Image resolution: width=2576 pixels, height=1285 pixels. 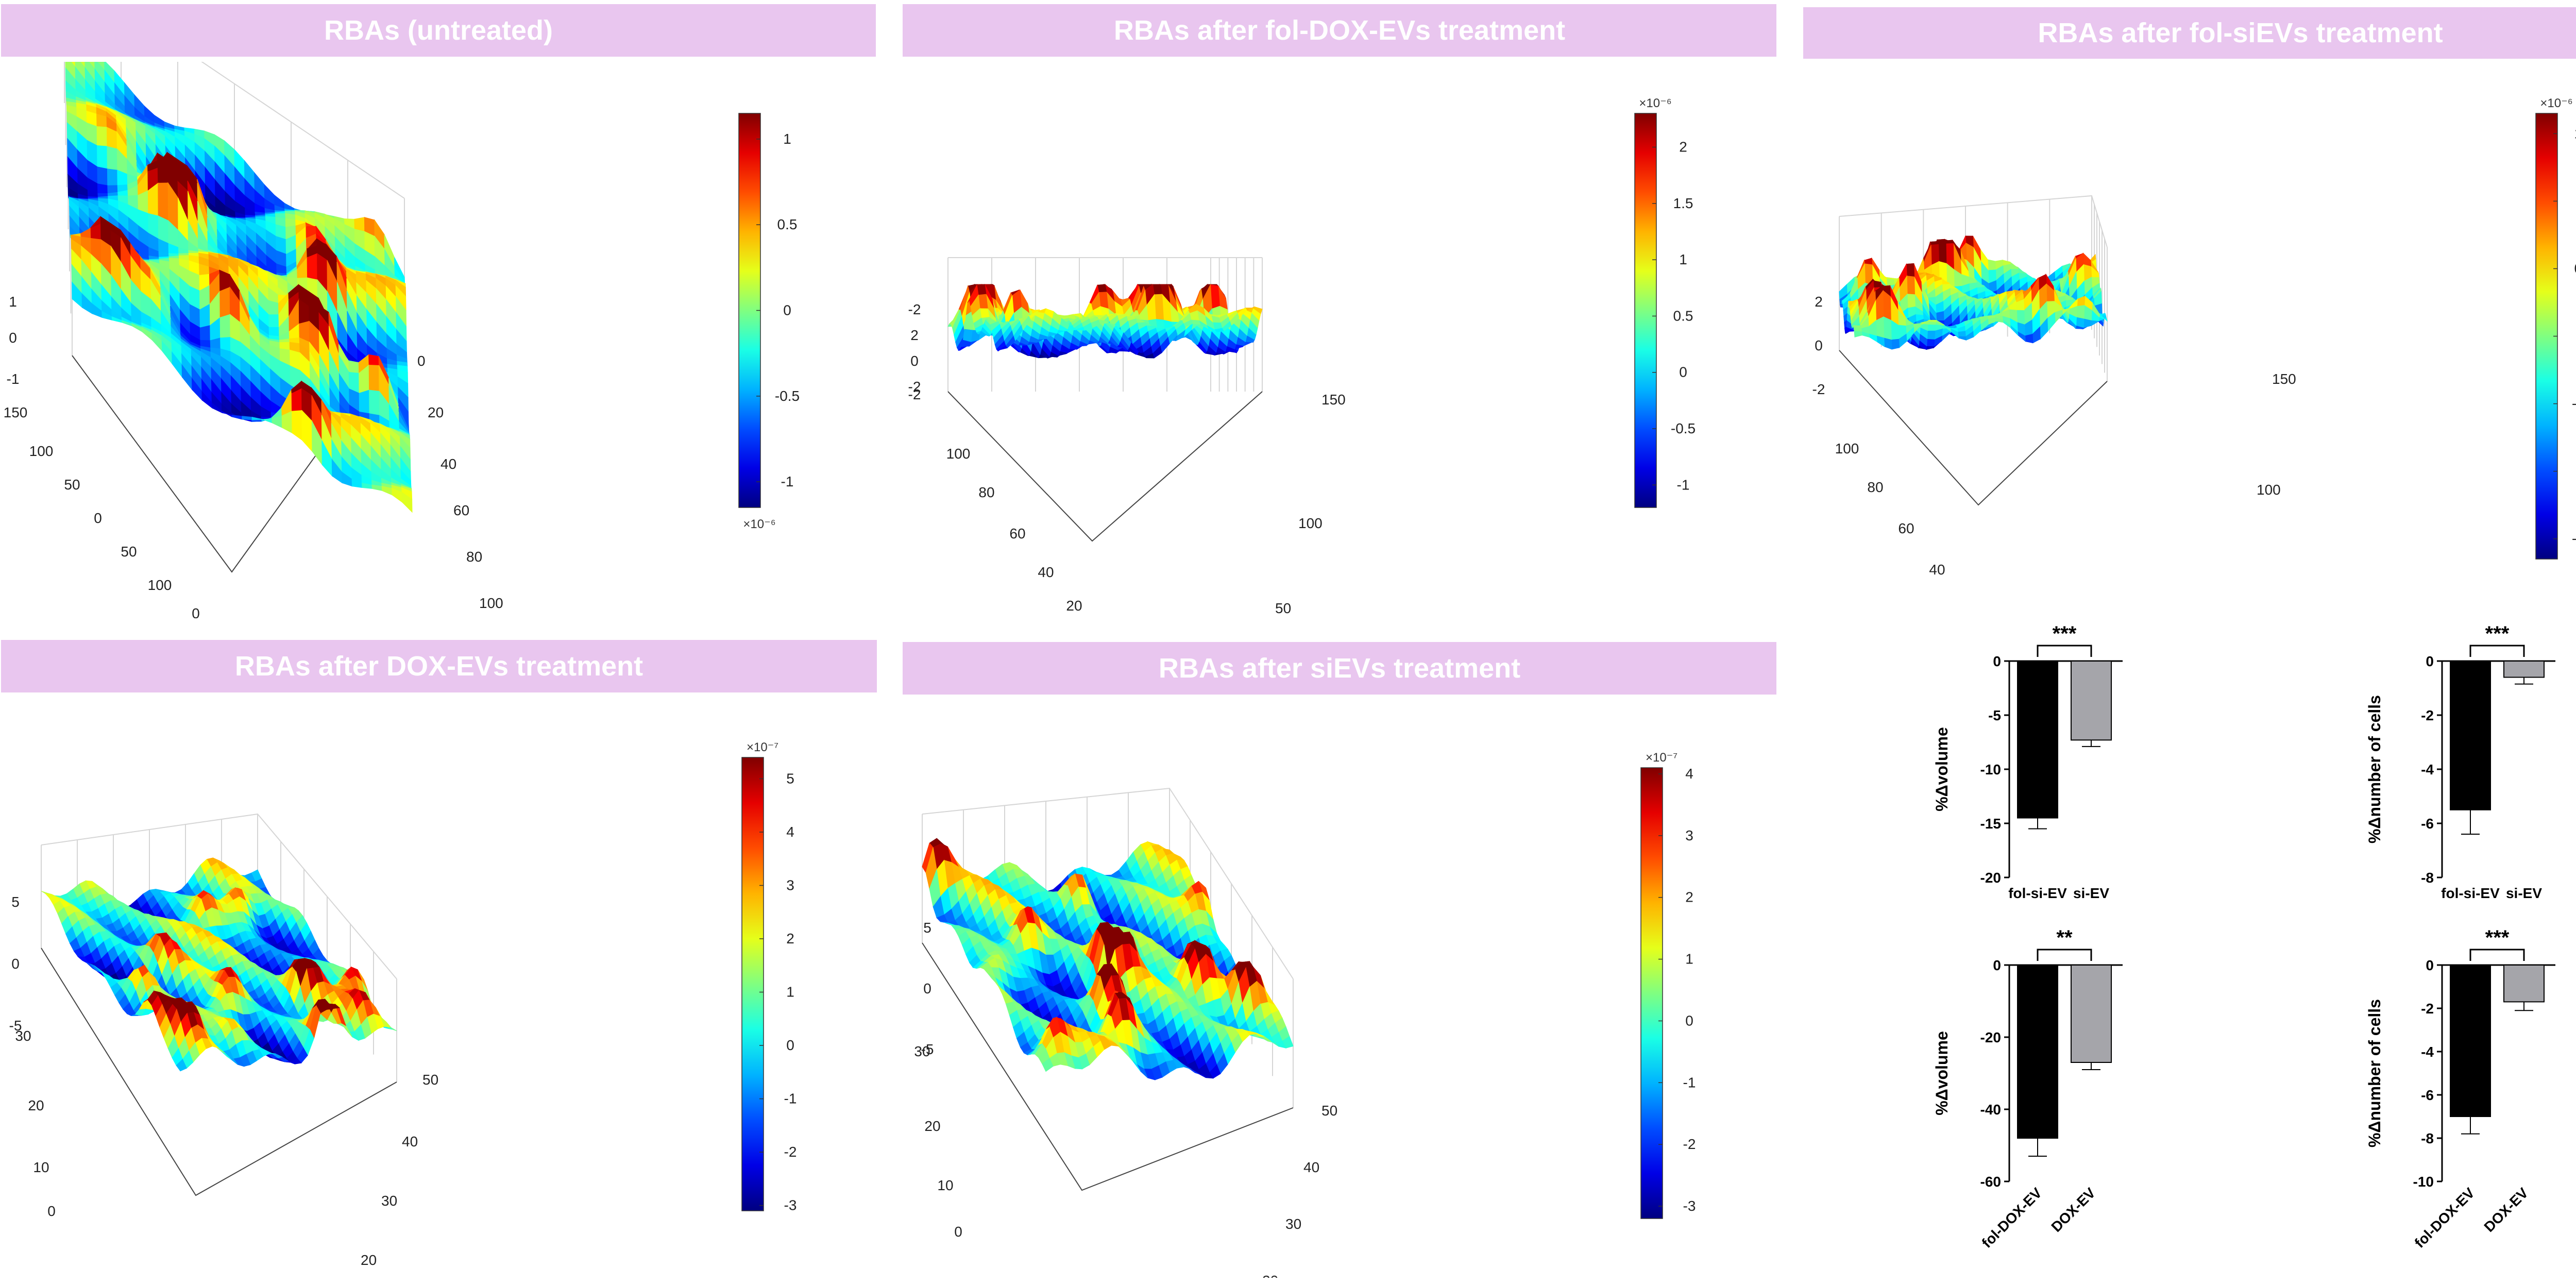 I want to click on colorbar-tick-label: -1, so click(x=790, y=1099).